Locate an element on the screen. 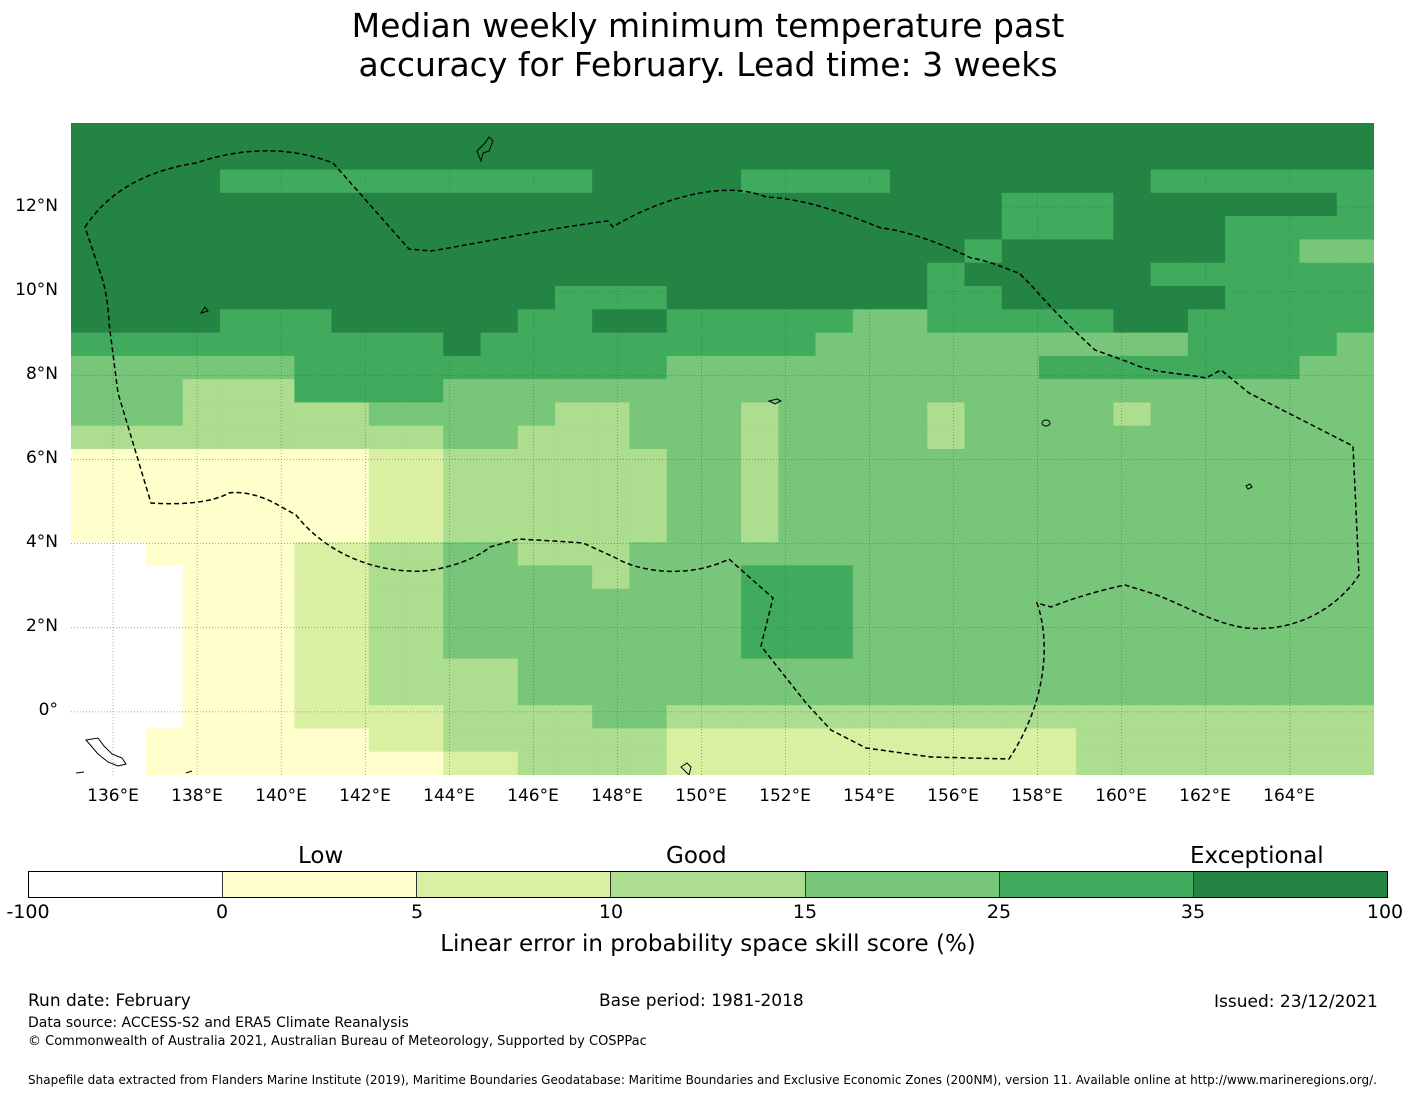 This screenshot has height=1095, width=1416. lon-tick-158e: 158°E is located at coordinates (1037, 796).